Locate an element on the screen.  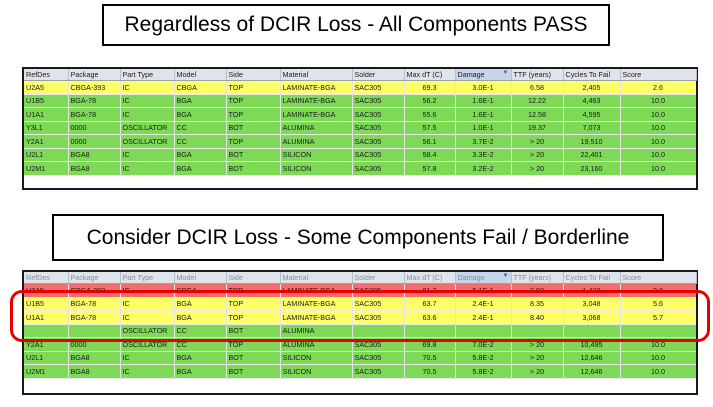
cell-ttf-years: 8.35 is located at coordinates (537, 304).